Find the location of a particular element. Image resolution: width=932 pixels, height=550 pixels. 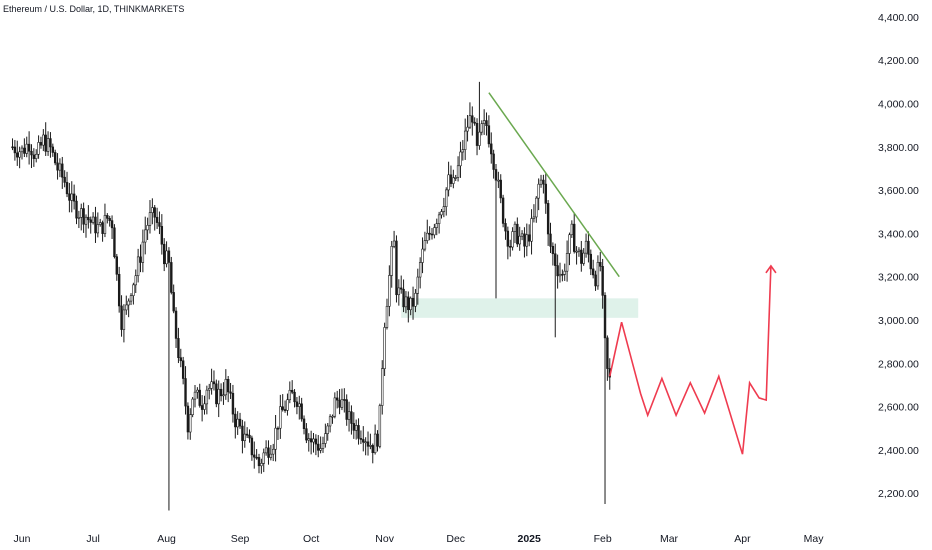

x-tick-label: Nov is located at coordinates (384, 539).